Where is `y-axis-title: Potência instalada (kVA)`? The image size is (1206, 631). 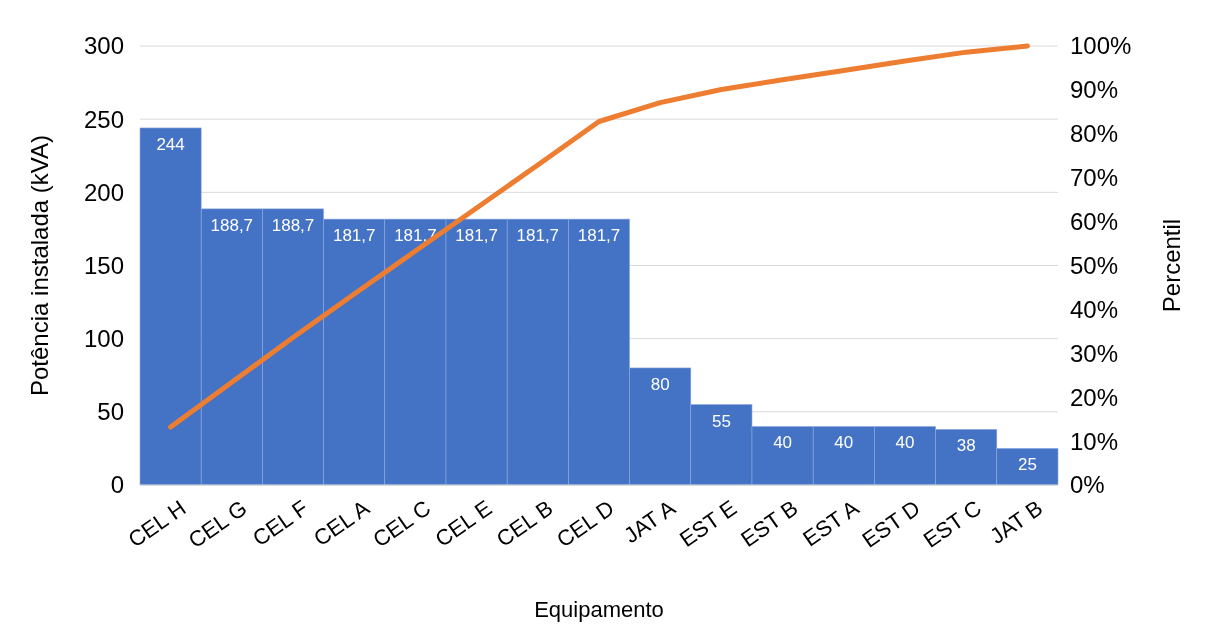 y-axis-title: Potência instalada (kVA) is located at coordinates (39, 265).